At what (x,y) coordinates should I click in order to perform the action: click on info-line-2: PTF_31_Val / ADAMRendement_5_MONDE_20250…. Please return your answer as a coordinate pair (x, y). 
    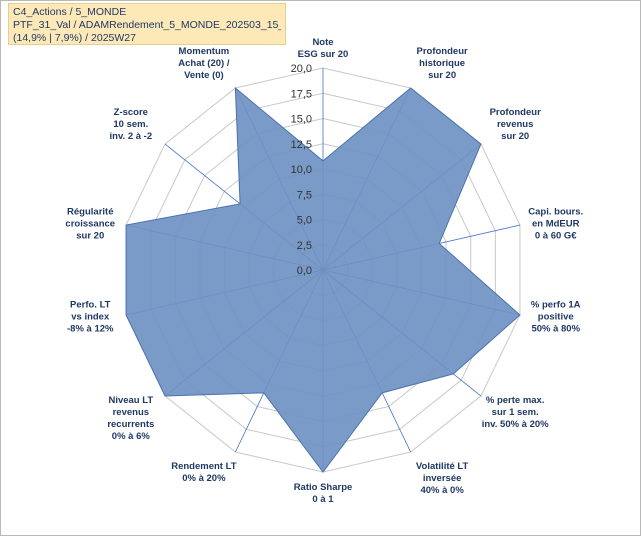
    Looking at the image, I should click on (147, 25).